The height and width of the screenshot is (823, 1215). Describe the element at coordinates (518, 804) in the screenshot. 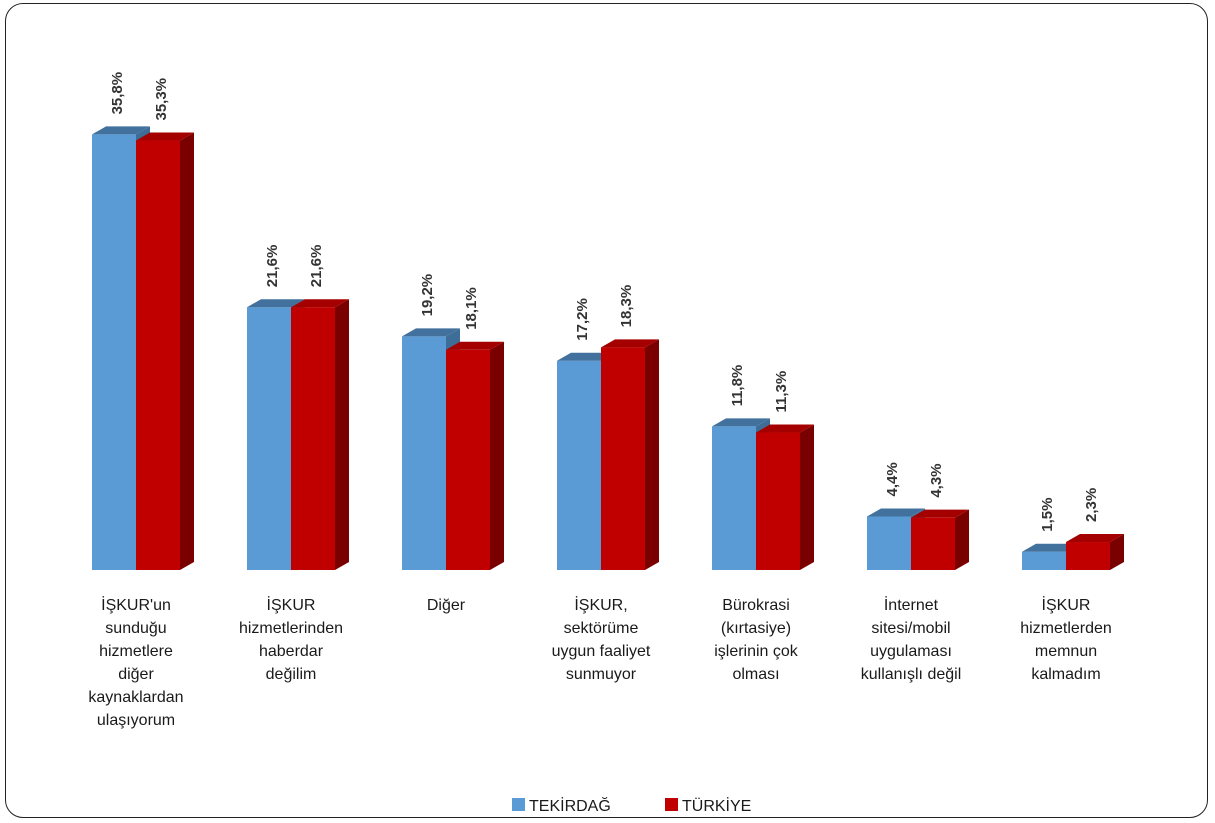

I see `legend-swatch-tekirdag` at that location.